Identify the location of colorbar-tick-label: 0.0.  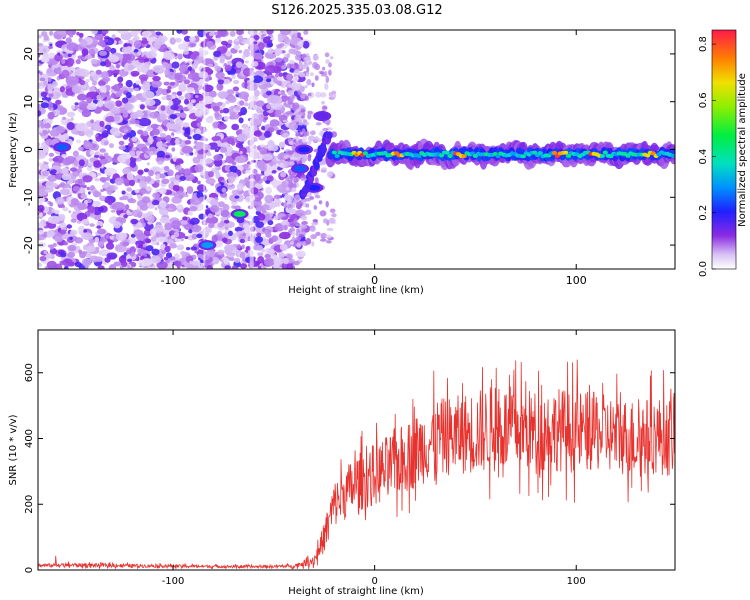
(703, 269).